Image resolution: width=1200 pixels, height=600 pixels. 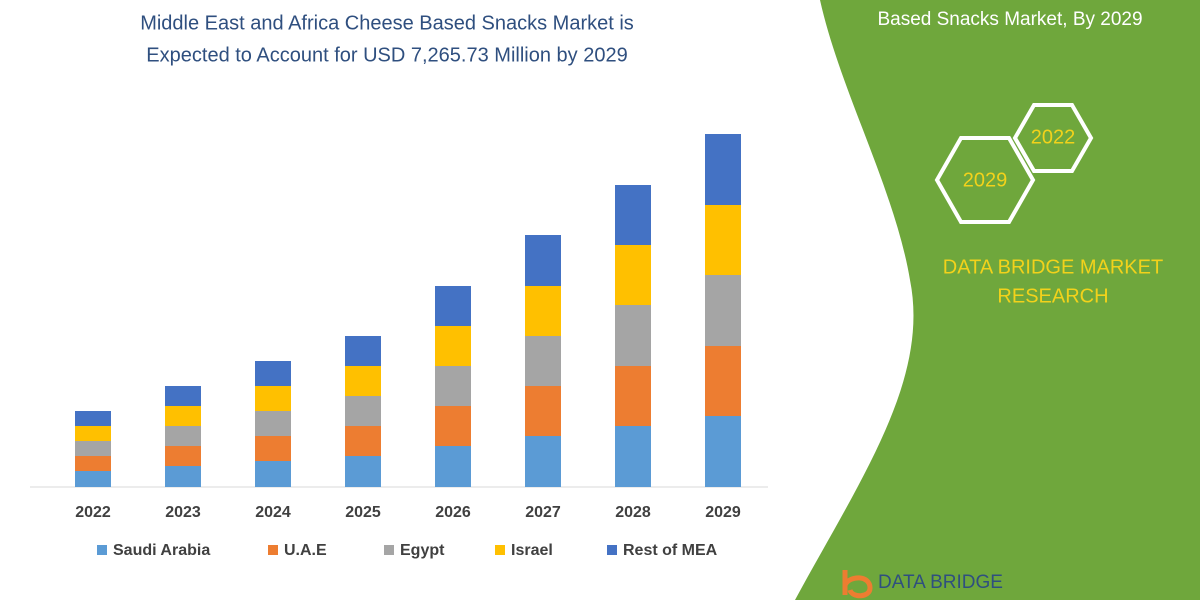 What do you see at coordinates (273, 512) in the screenshot?
I see `x-tick-label: 2024` at bounding box center [273, 512].